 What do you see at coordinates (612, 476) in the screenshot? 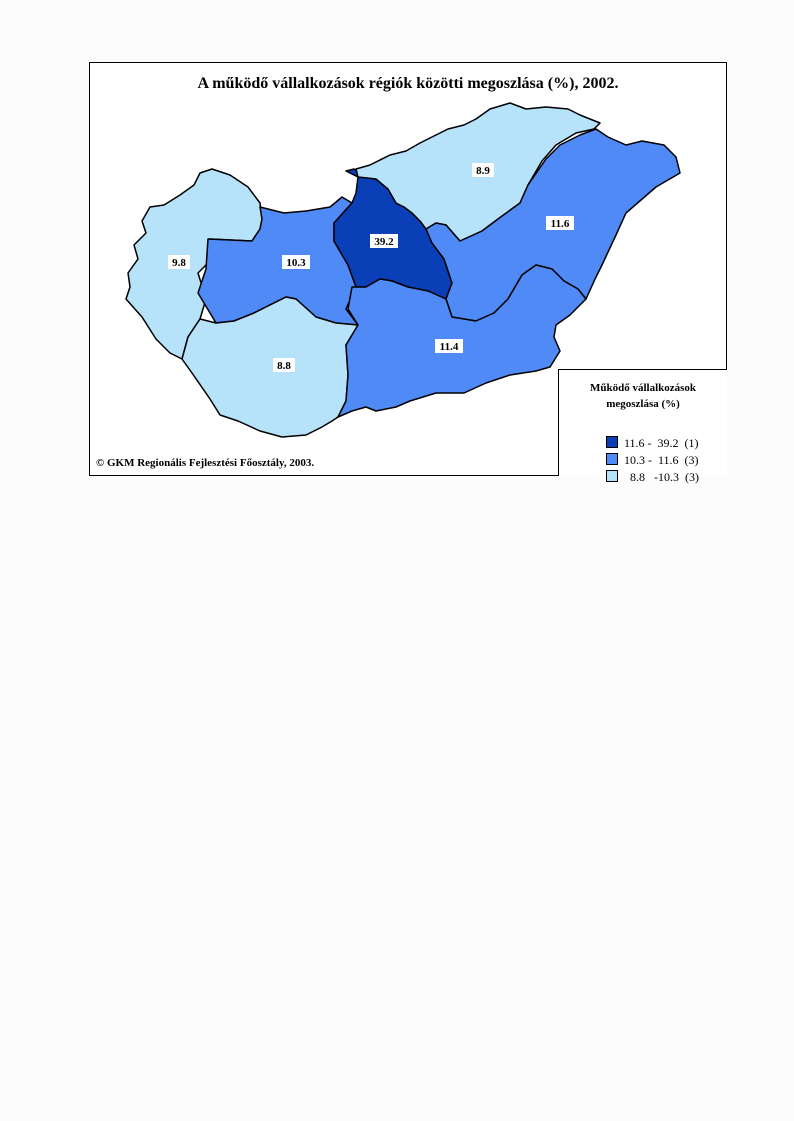
I see `legend-swatch-light` at bounding box center [612, 476].